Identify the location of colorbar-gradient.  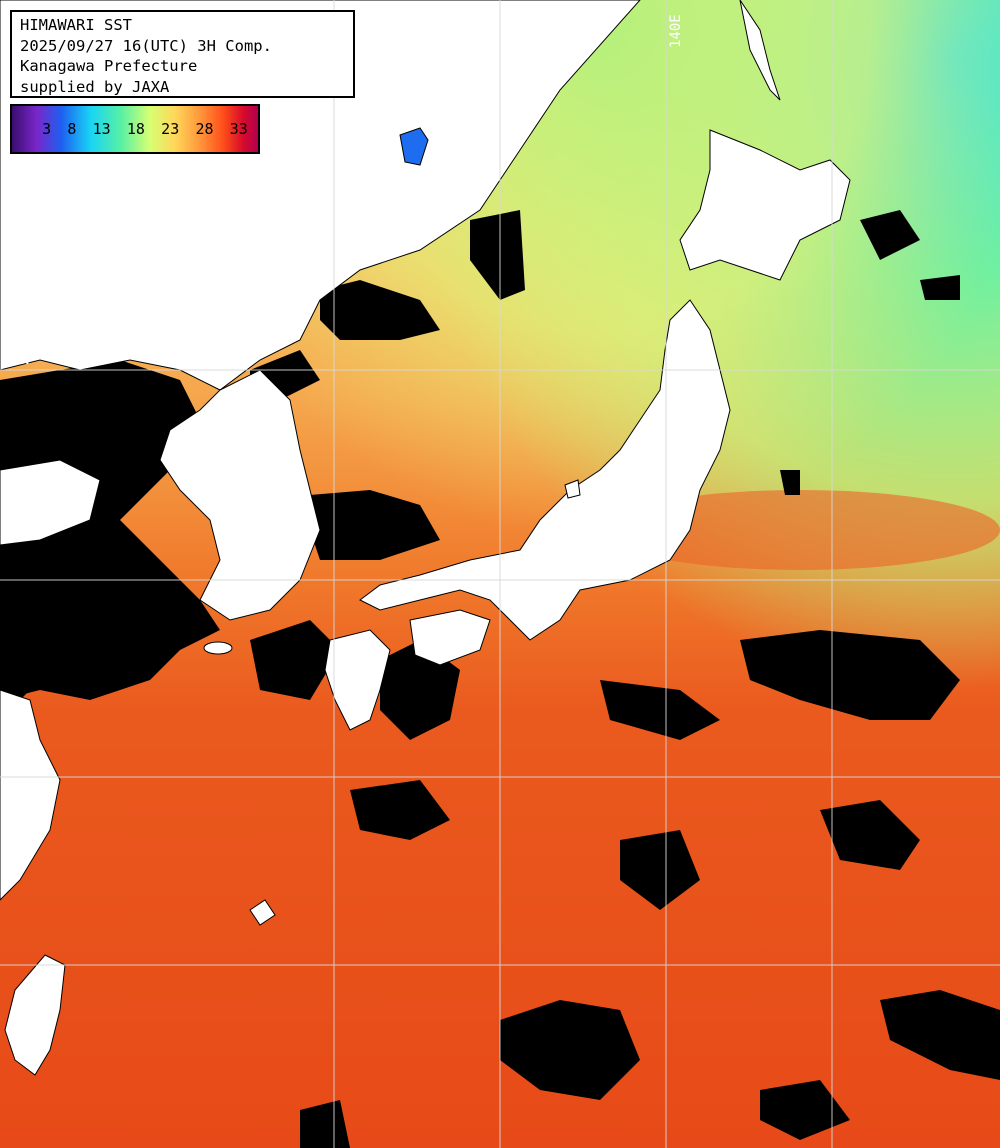
(135, 129).